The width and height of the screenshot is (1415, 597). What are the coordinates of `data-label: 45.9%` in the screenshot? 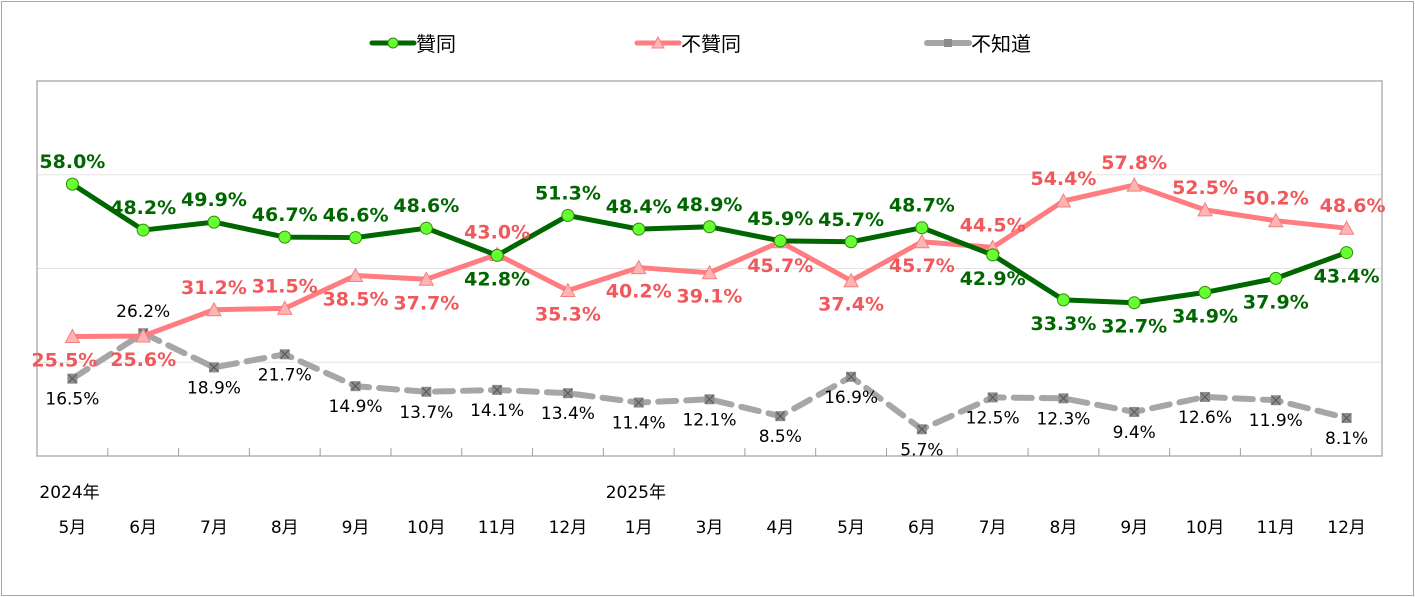 It's located at (780, 219).